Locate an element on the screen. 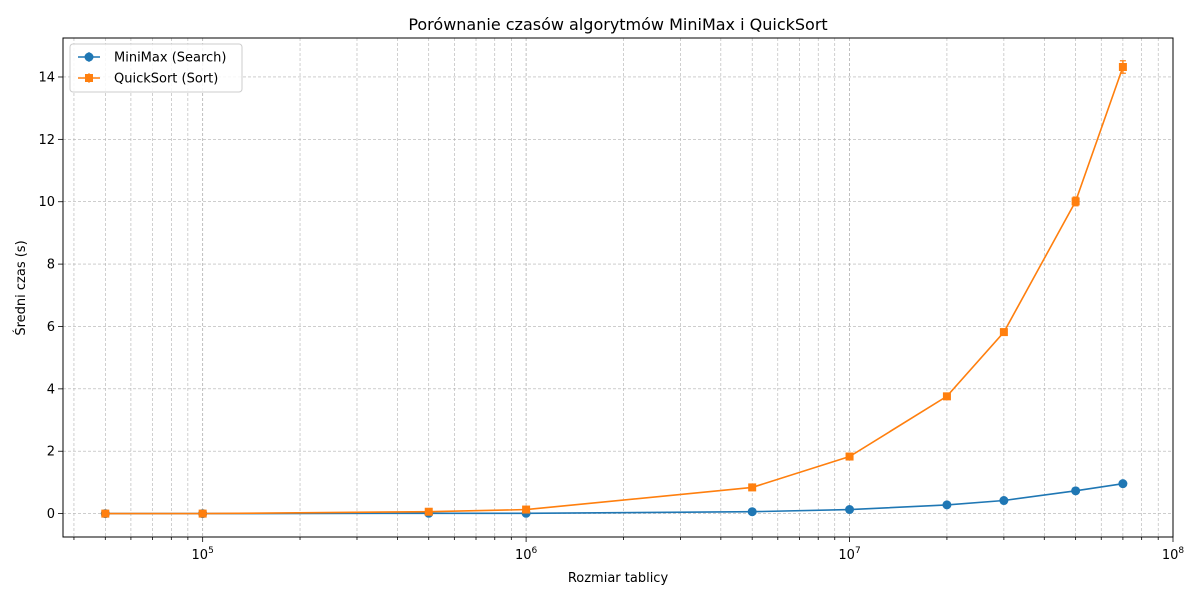  y-axis-label: Średni czas (s) is located at coordinates (21, 287).